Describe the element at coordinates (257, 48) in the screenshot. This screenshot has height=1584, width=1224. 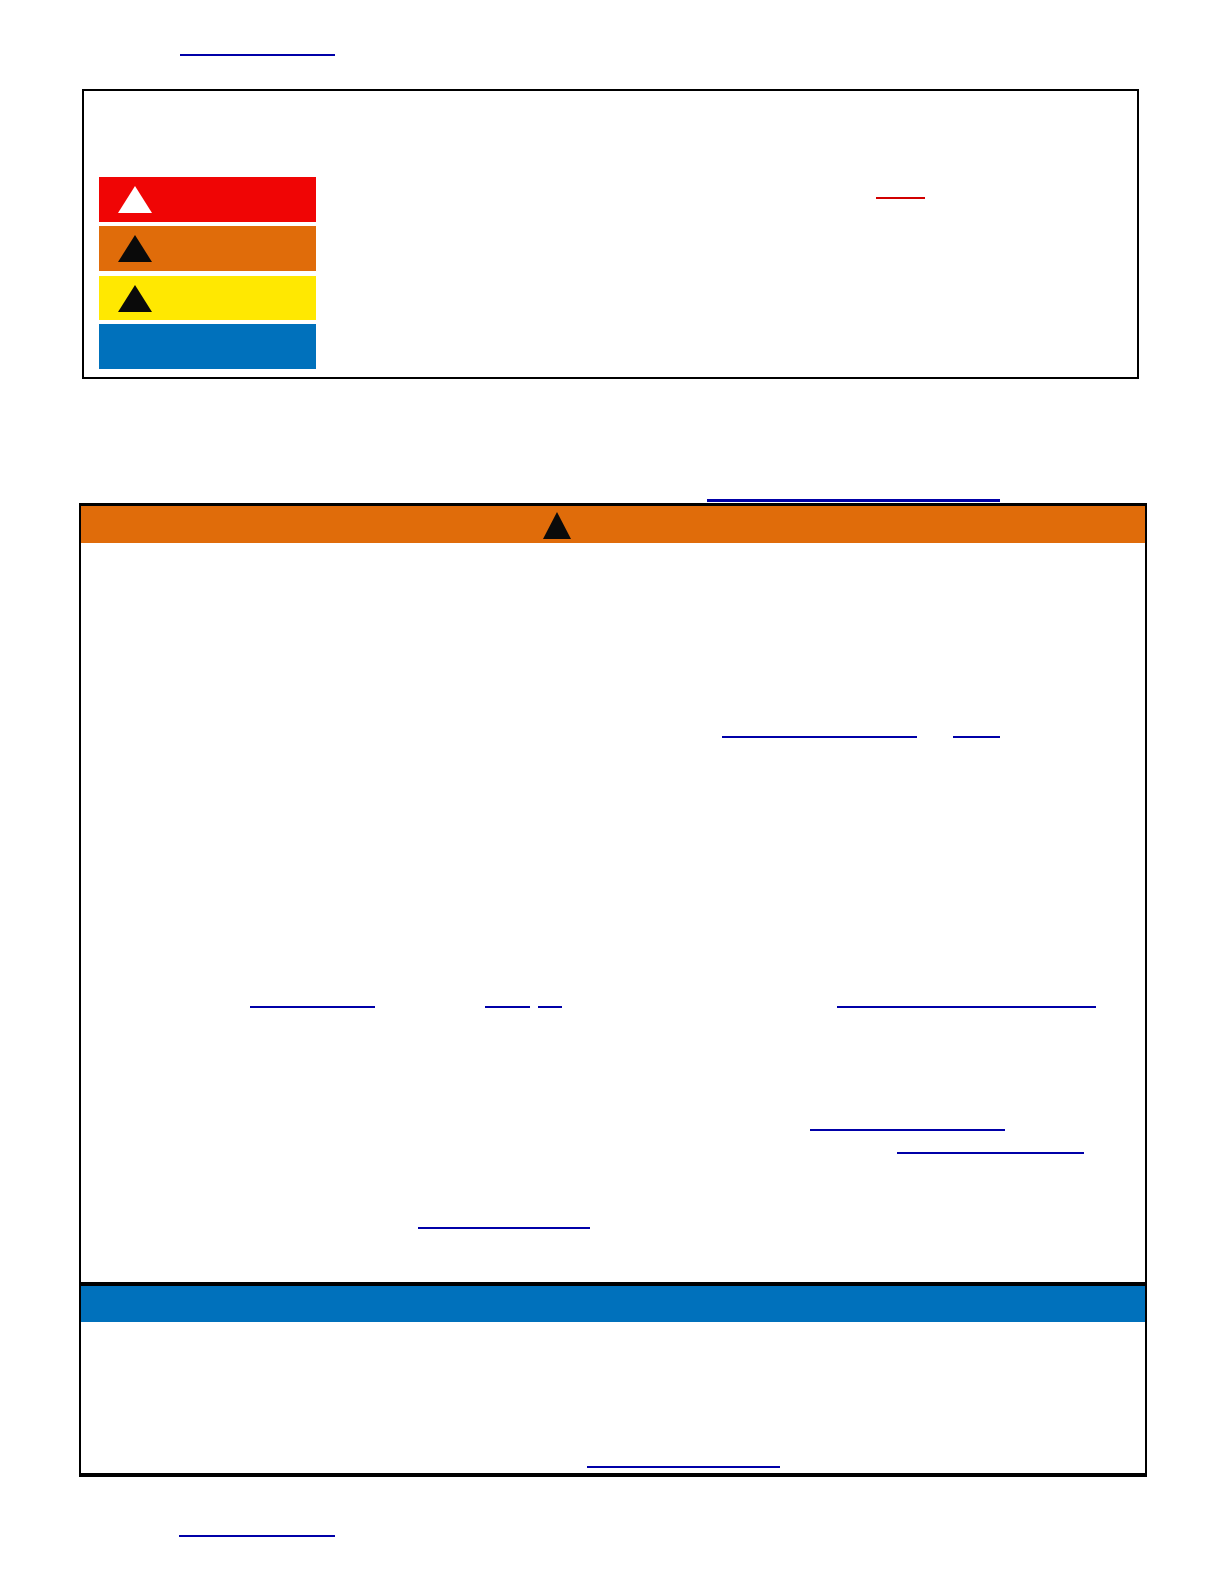
I see `top-nav-link` at that location.